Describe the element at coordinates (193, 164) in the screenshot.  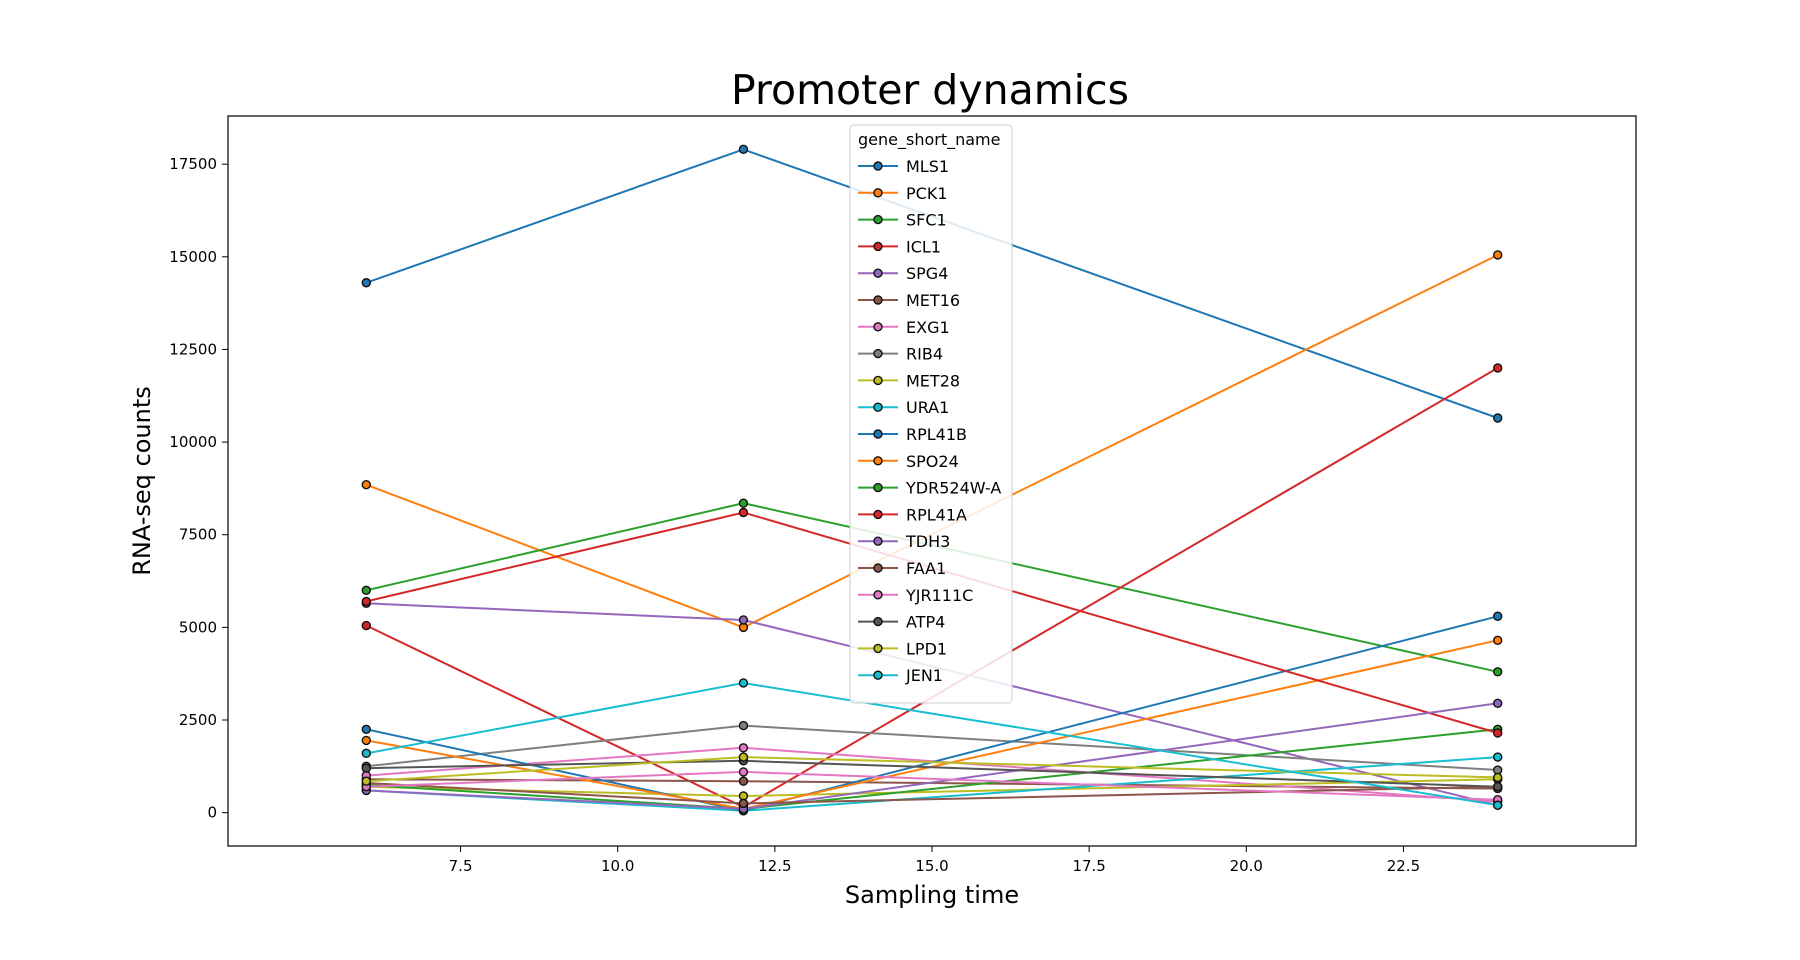
I see `y-tick-label: 17500` at that location.